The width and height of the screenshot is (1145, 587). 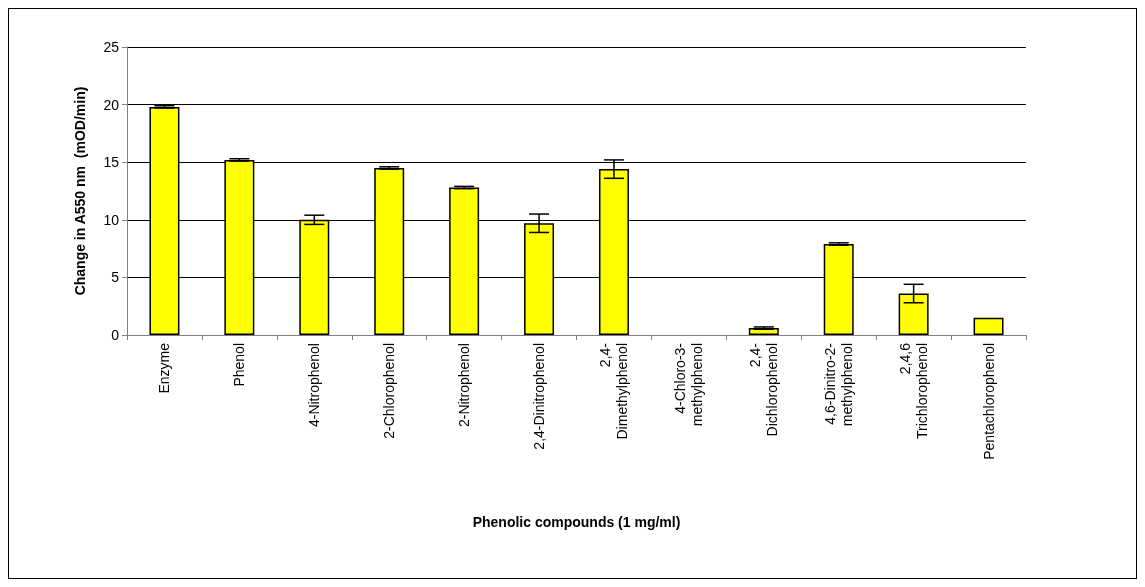 What do you see at coordinates (689, 384) in the screenshot?
I see `x-tick-label: 4-Chloro-3- methylphenol` at bounding box center [689, 384].